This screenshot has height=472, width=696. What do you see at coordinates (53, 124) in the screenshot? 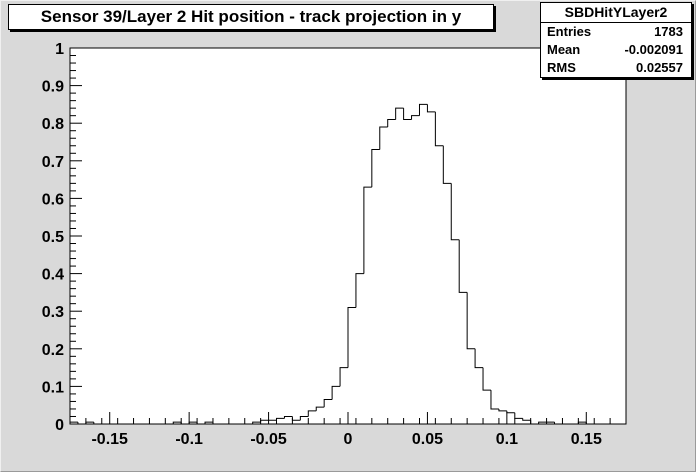
I see `y-tick-label: 0.8` at bounding box center [53, 124].